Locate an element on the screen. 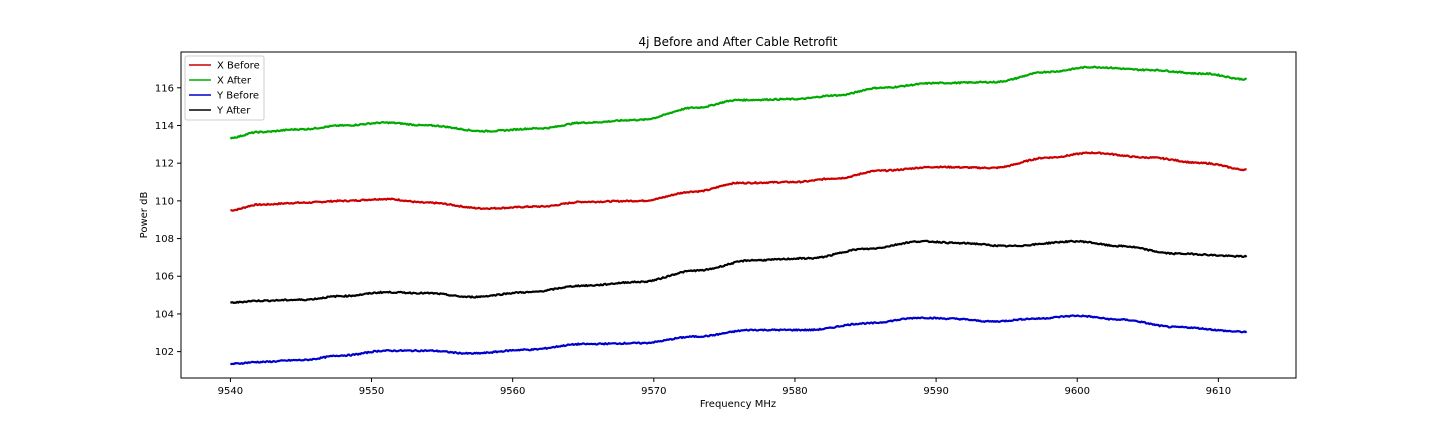 The width and height of the screenshot is (1440, 432). legend-box is located at coordinates (224, 88).